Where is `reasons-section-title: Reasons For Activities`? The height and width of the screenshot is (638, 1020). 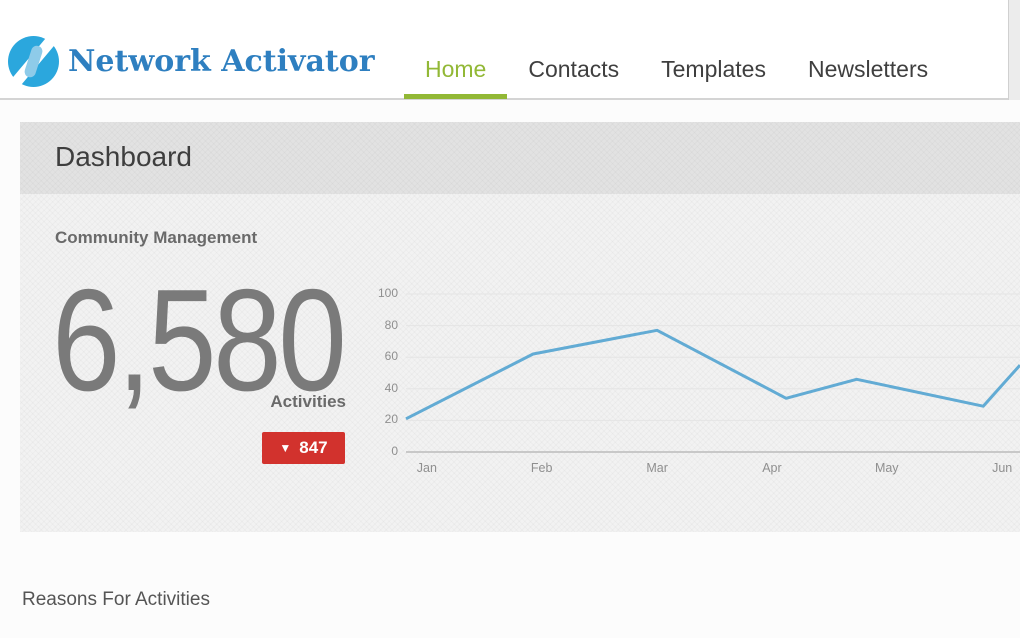 reasons-section-title: Reasons For Activities is located at coordinates (116, 599).